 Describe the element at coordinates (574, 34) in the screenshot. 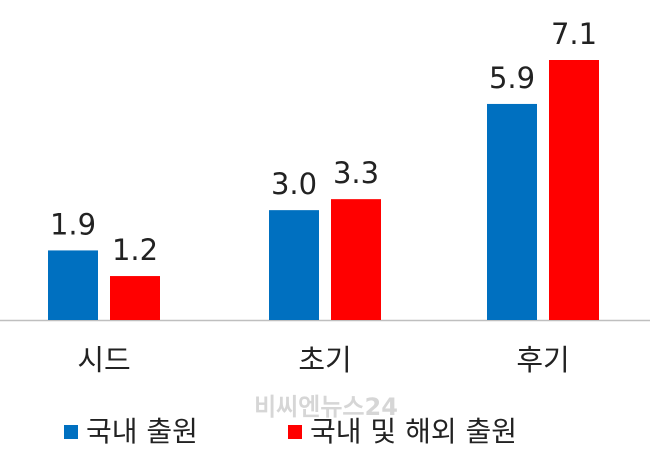

I see `value-label: 7.1` at that location.